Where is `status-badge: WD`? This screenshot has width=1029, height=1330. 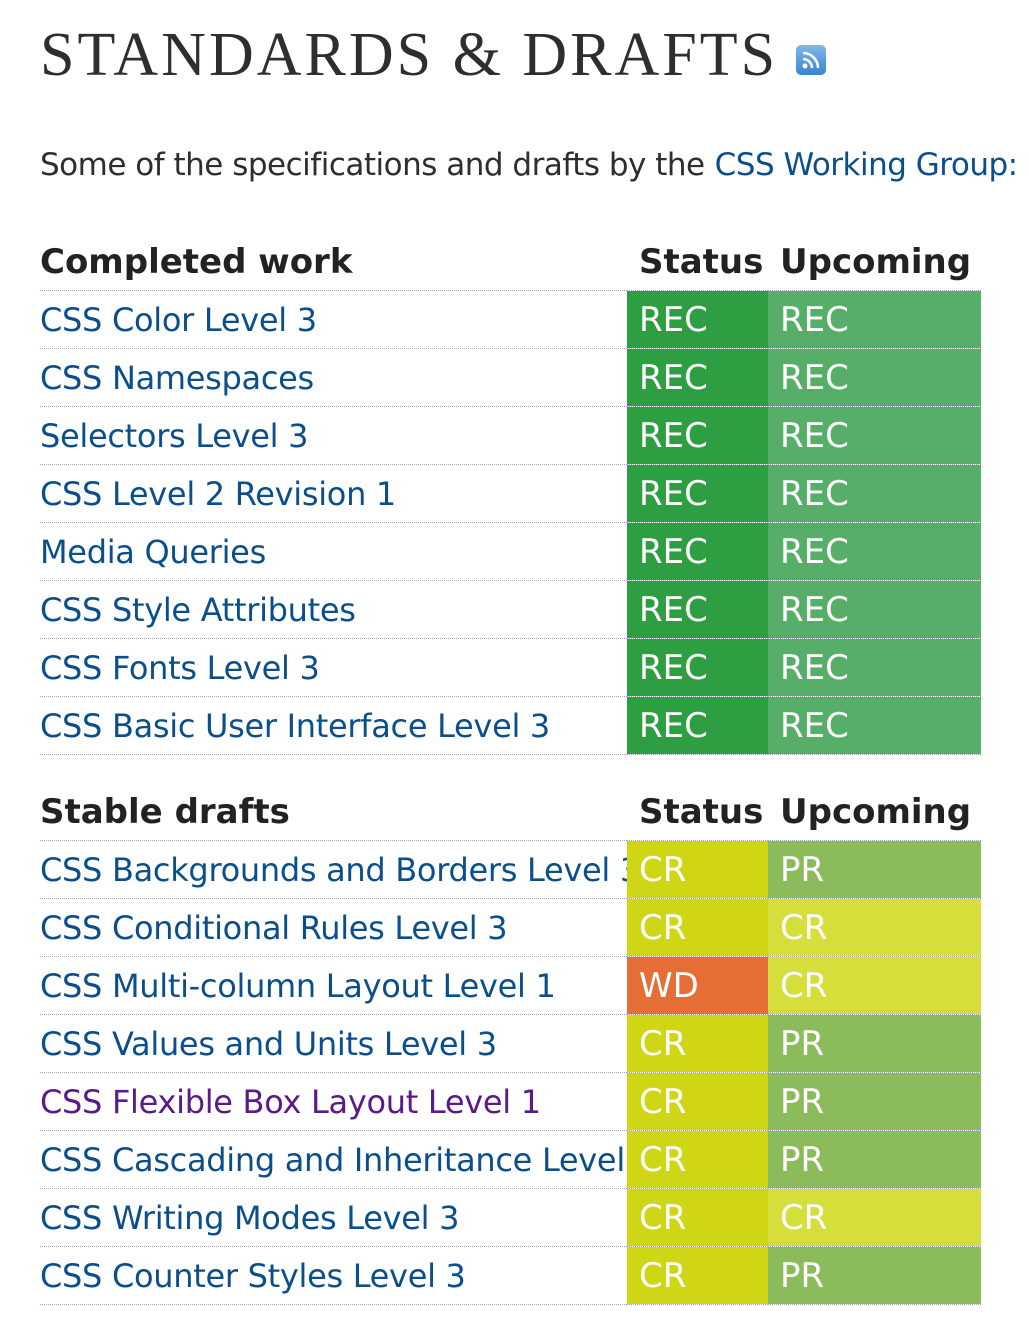 status-badge: WD is located at coordinates (697, 985).